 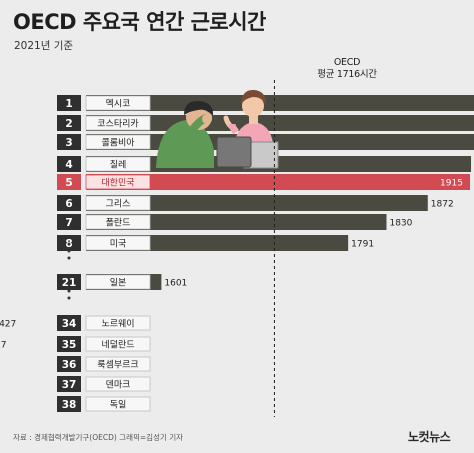 What do you see at coordinates (139, 22) in the screenshot?
I see `page-title: OECD 주요국 연간 근로시간` at bounding box center [139, 22].